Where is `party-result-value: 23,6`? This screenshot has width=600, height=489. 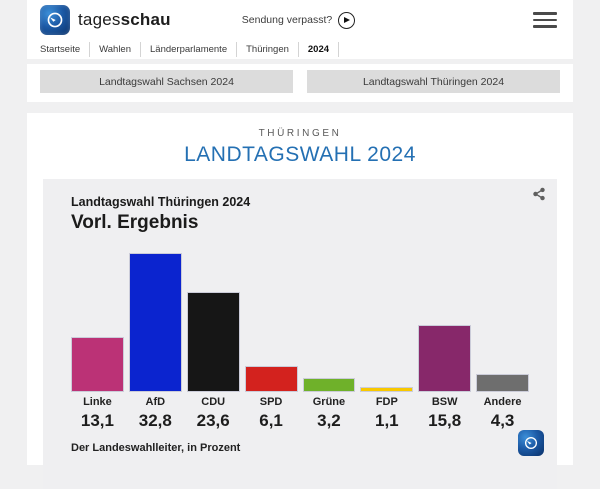
party-result-value: 23,6 is located at coordinates (213, 420).